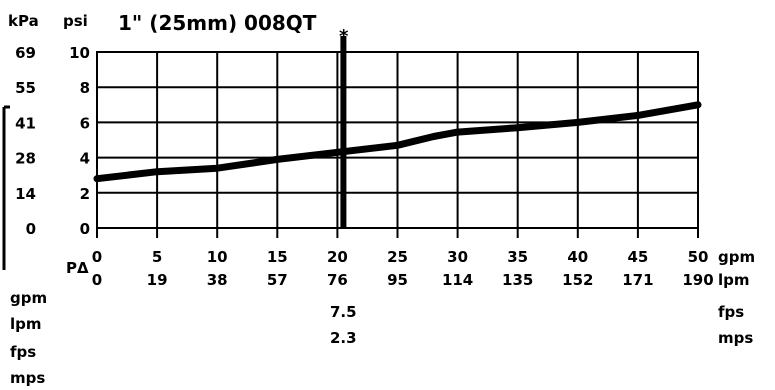 The image size is (775, 390). I want to click on y-tick-label-kpa: 14, so click(25, 194).